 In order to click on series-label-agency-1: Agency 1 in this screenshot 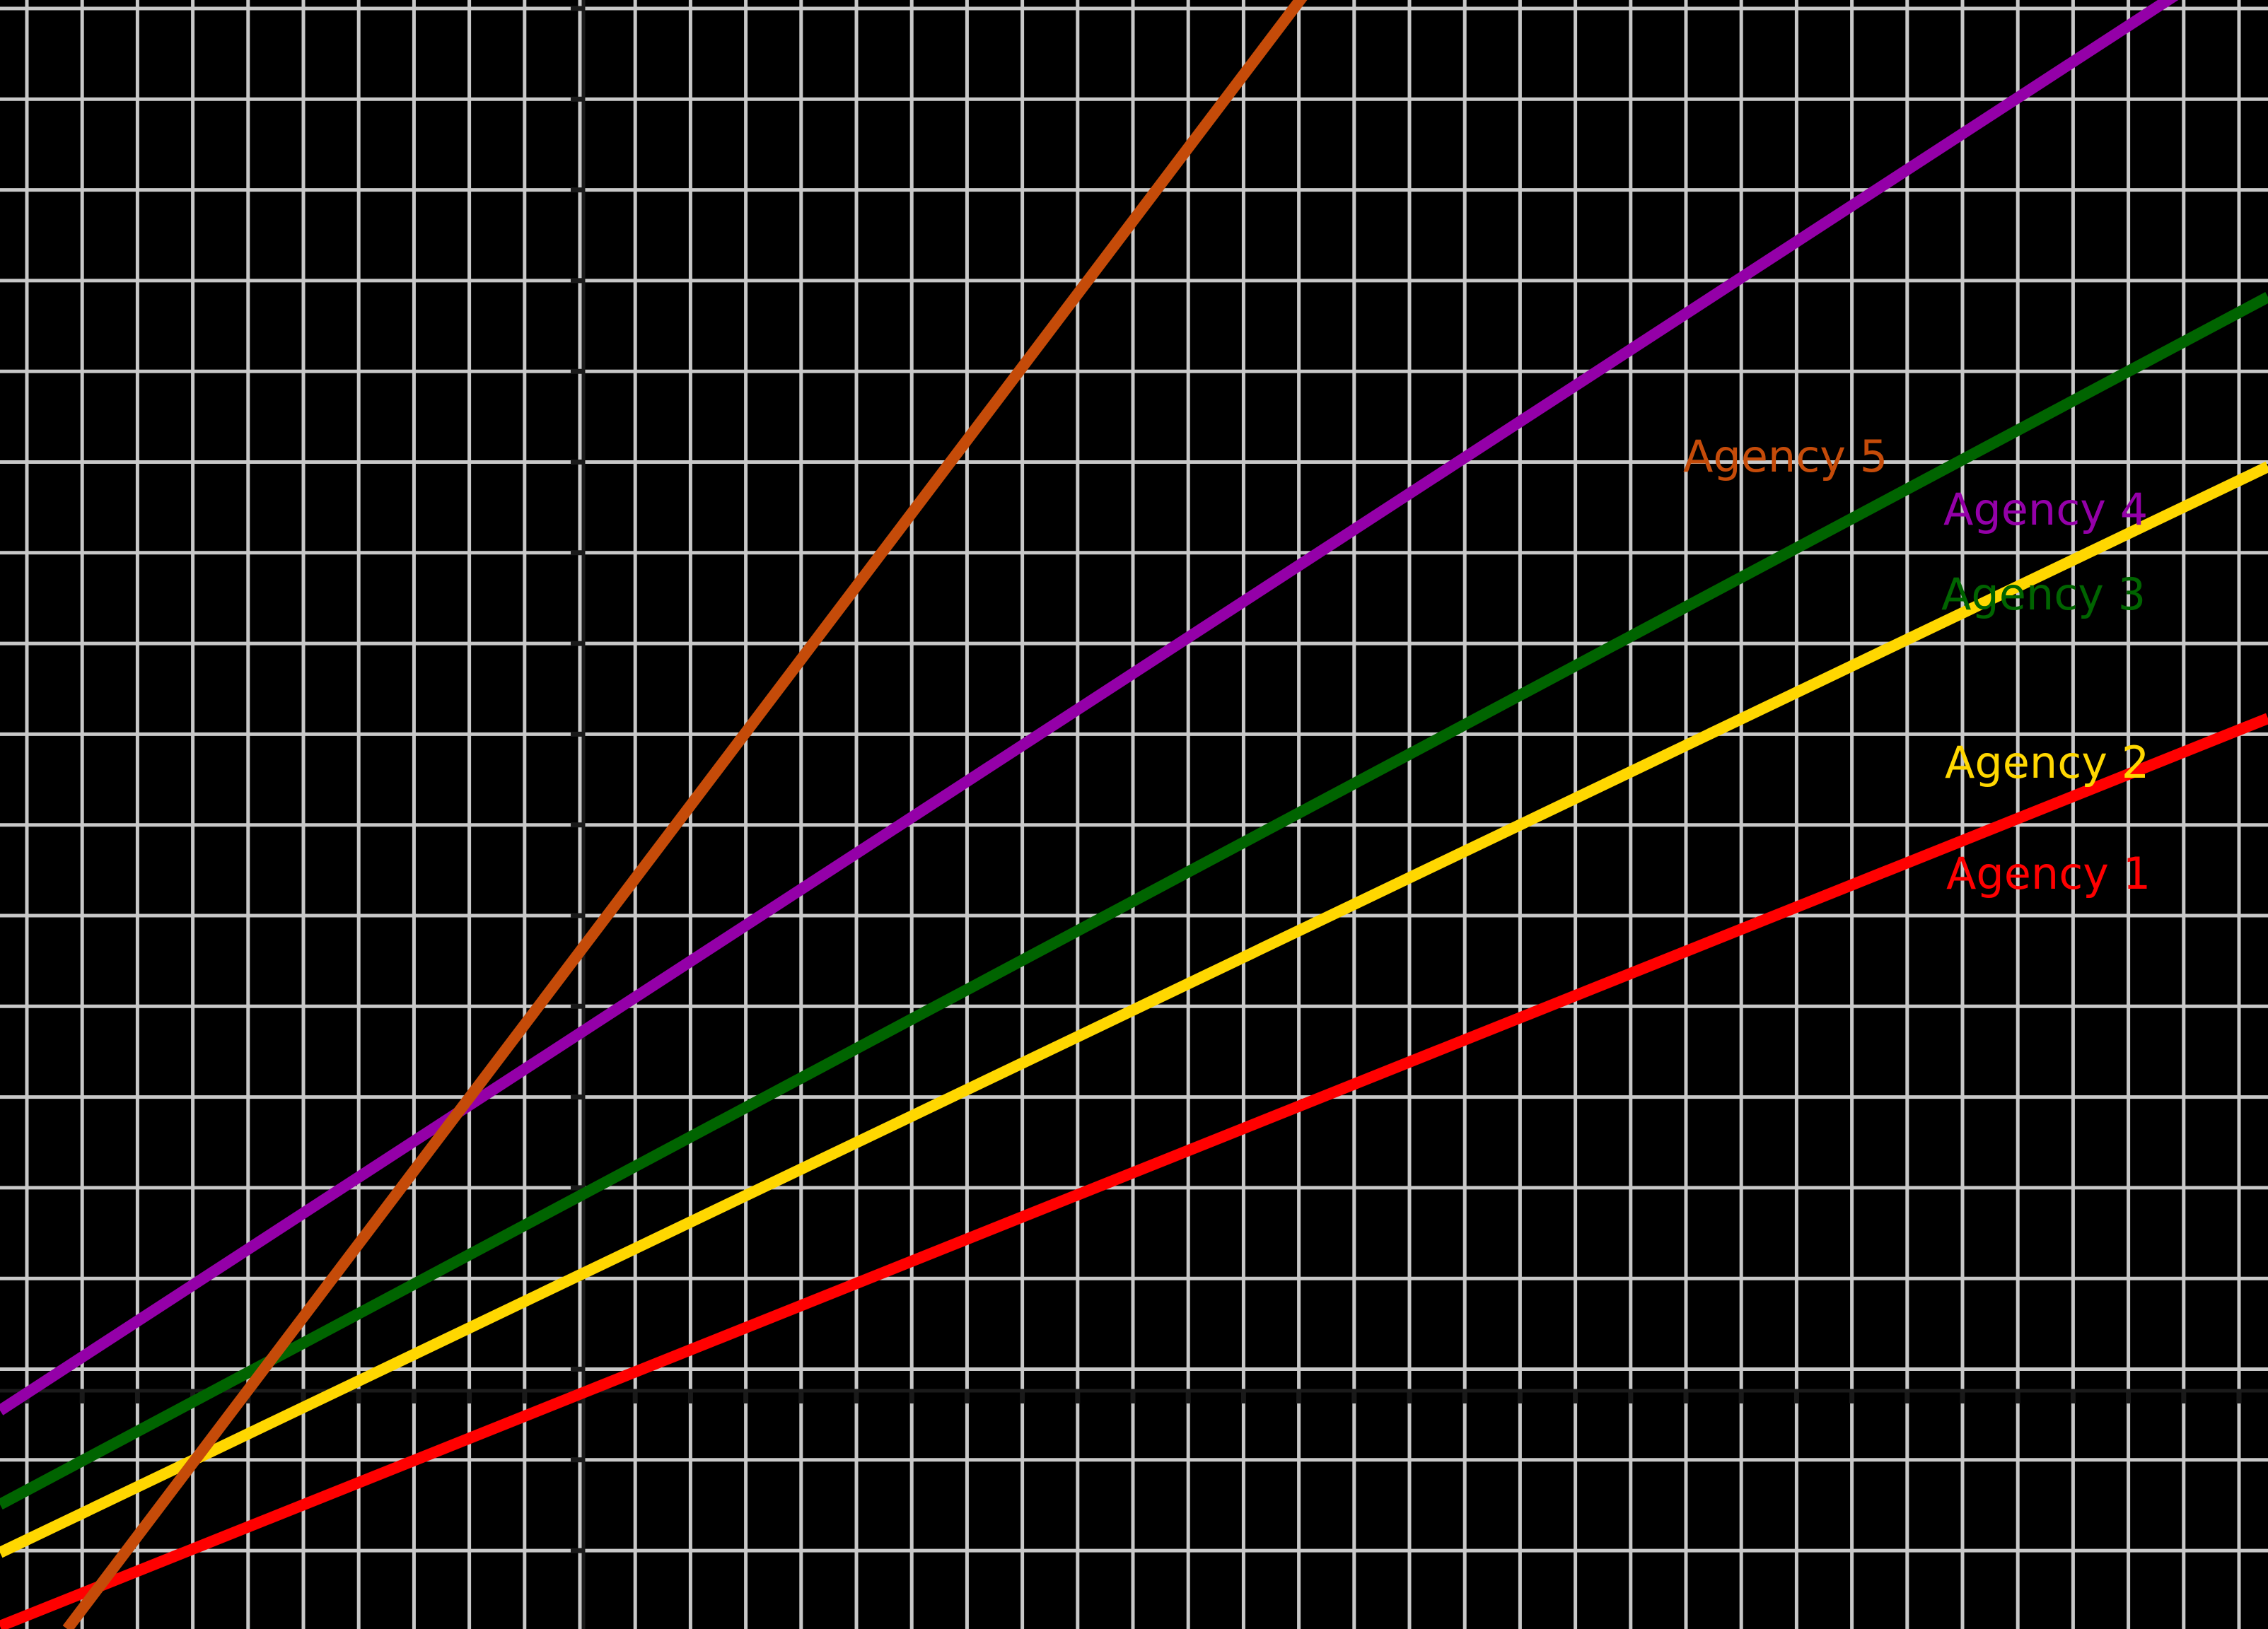, I will do `click(2048, 873)`.